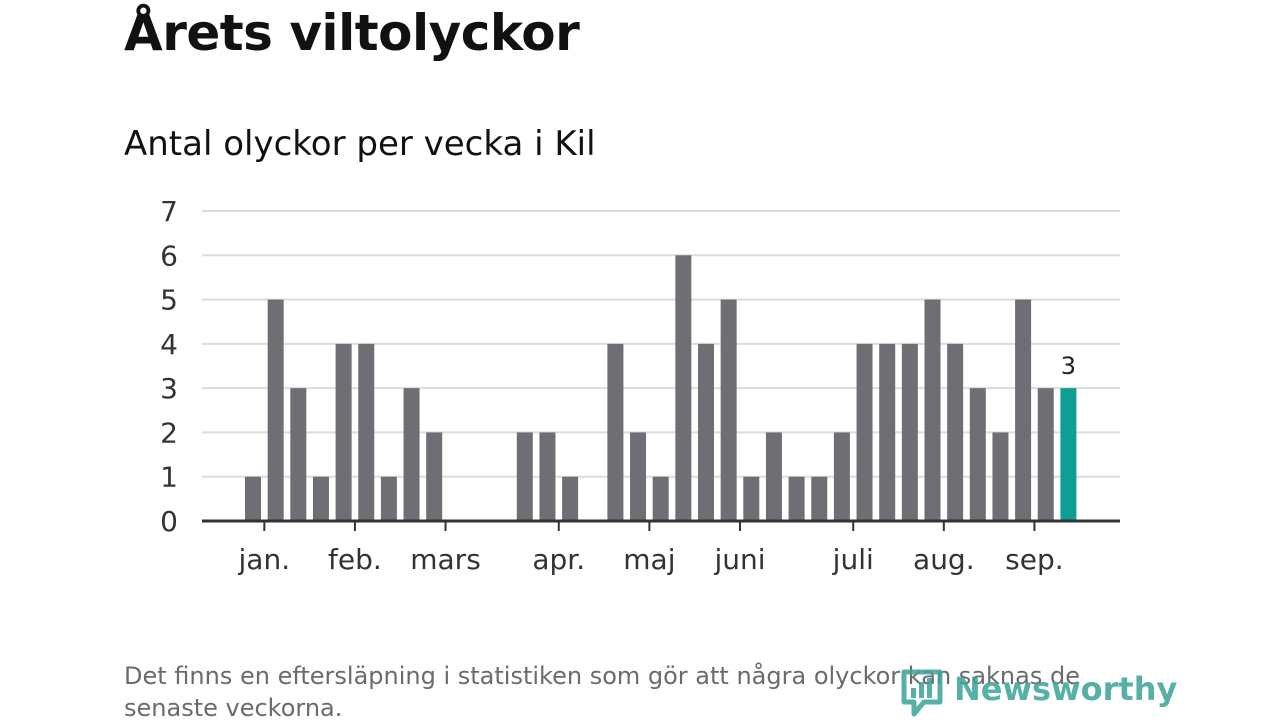 This screenshot has width=1280, height=724. Describe the element at coordinates (1034, 559) in the screenshot. I see `x-tick-label: sep.` at that location.